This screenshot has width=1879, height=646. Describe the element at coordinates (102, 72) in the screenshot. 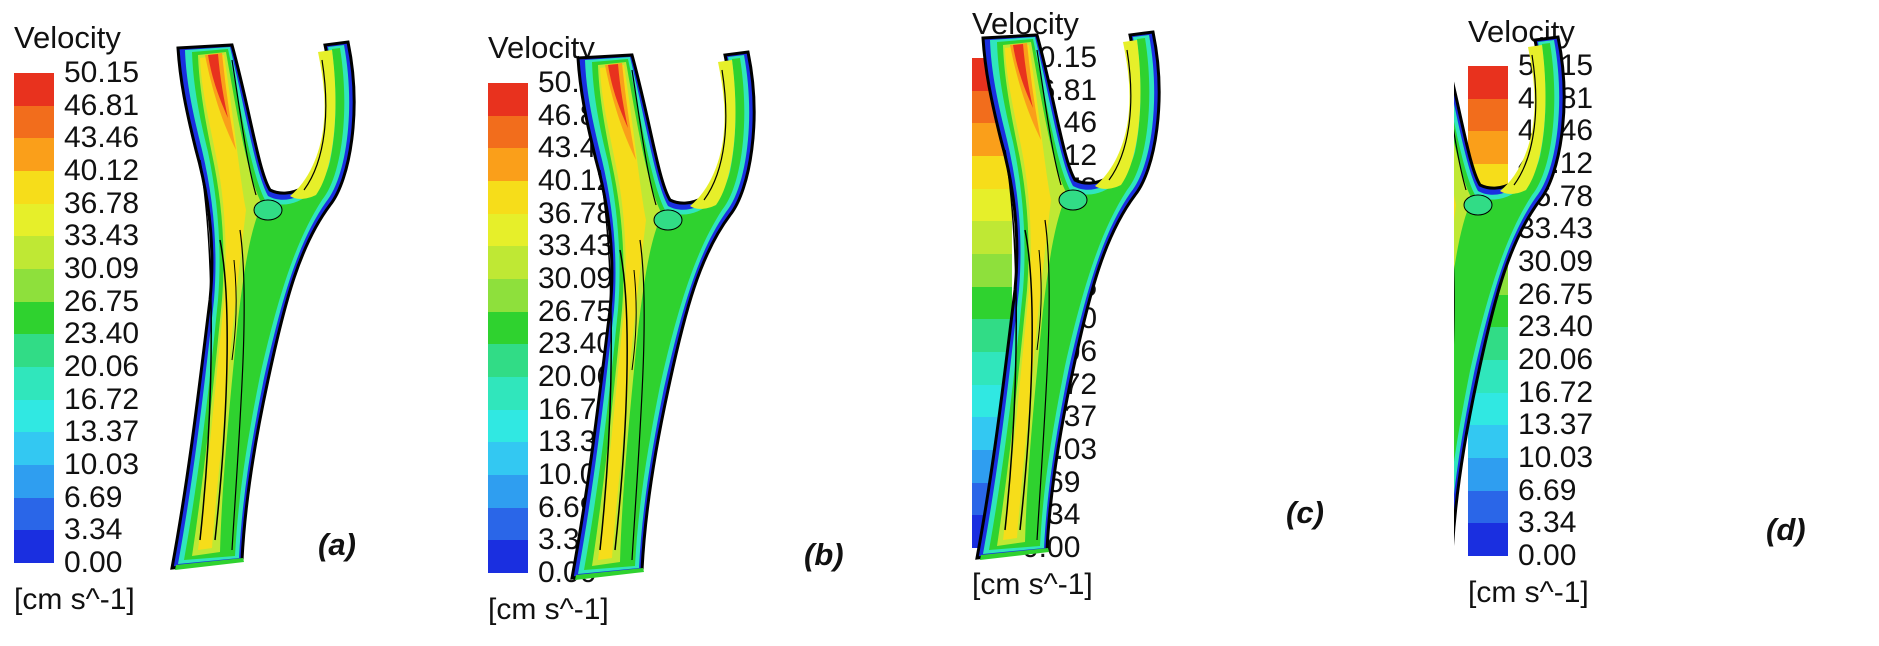

I see `tick-label: 50.15` at that location.